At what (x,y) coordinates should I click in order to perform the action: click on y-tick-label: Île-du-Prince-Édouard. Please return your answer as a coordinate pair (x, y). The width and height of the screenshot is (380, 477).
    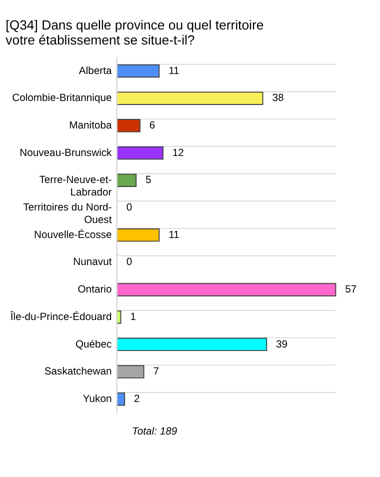
    Looking at the image, I should click on (60, 316).